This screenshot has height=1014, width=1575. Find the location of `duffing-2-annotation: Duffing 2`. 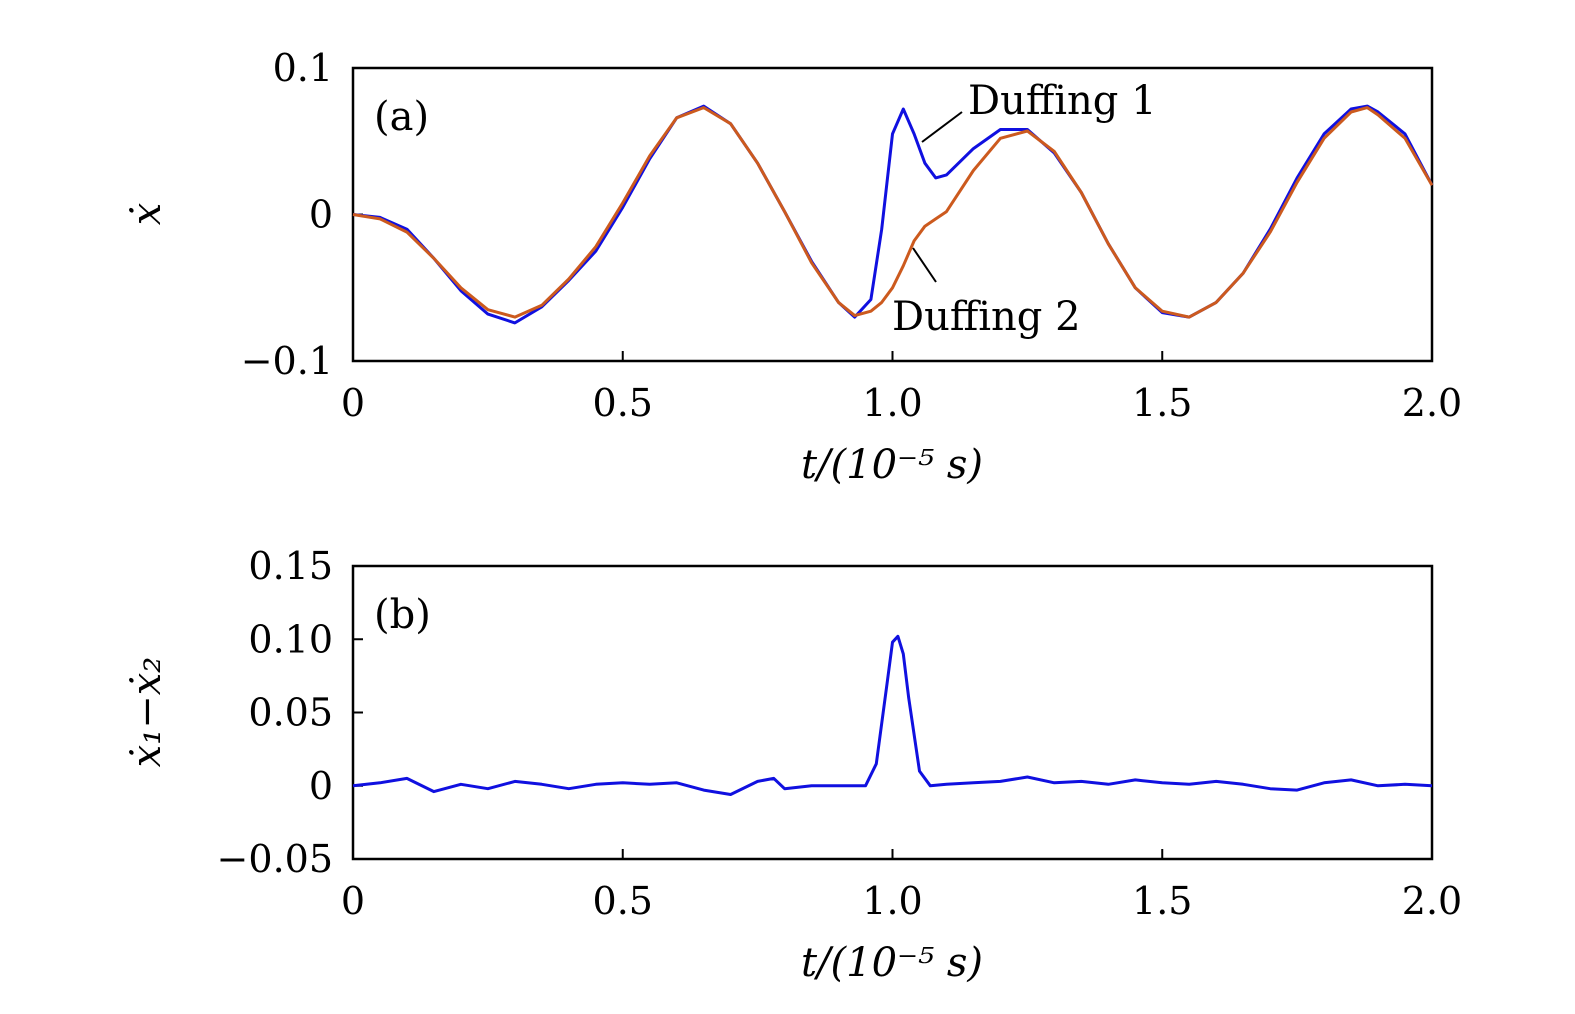

duffing-2-annotation: Duffing 2 is located at coordinates (986, 317).